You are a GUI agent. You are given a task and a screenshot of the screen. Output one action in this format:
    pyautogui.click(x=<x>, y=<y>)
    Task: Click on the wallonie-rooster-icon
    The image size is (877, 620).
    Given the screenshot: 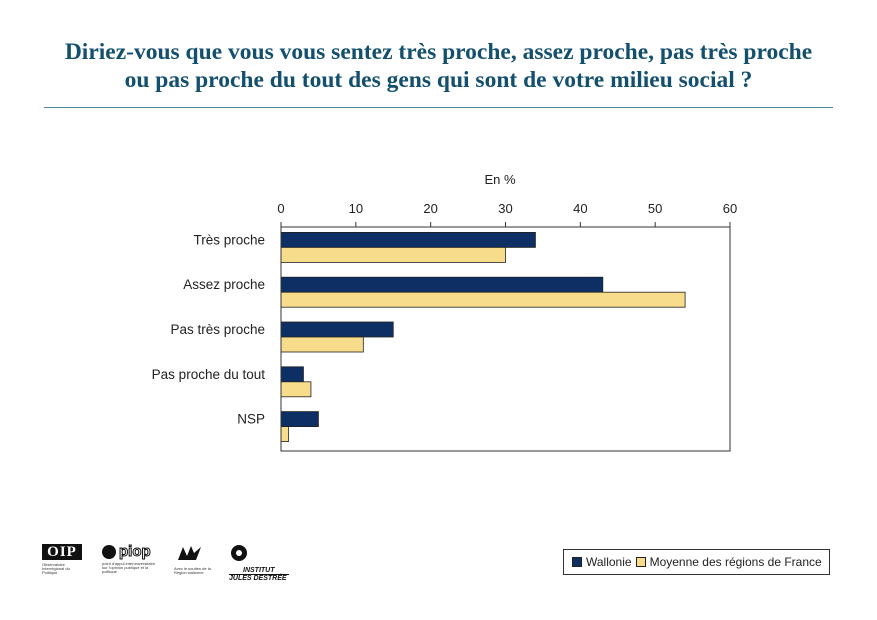 What is the action you would take?
    pyautogui.click(x=189, y=553)
    